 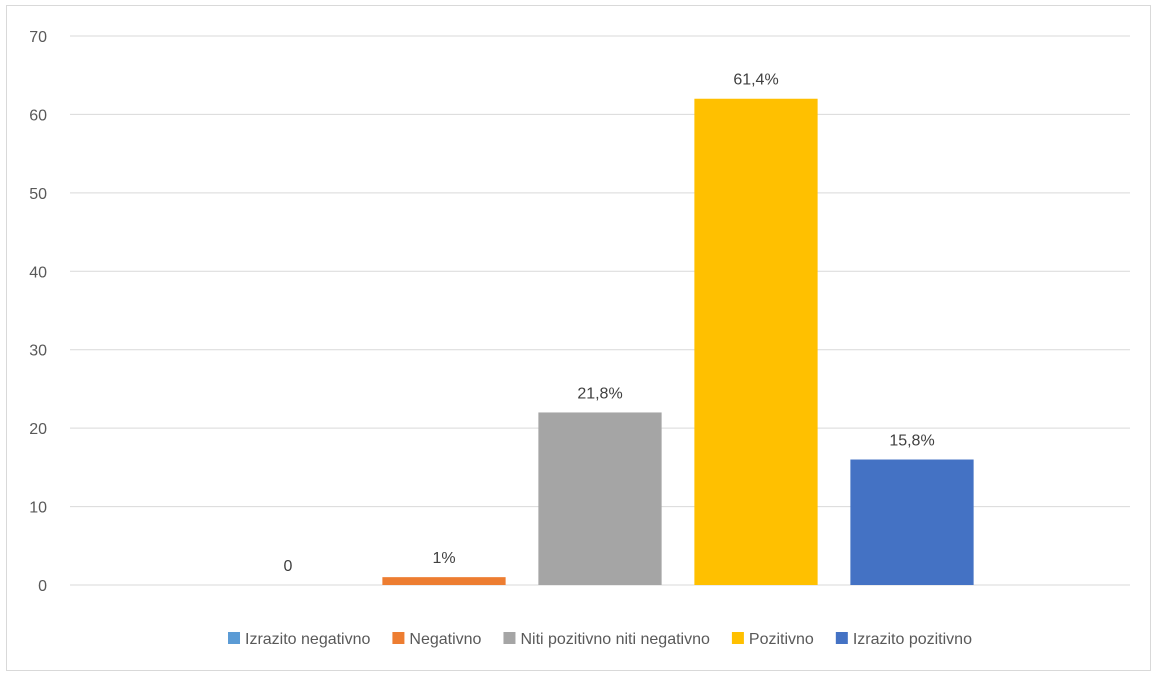 What do you see at coordinates (38, 312) in the screenshot?
I see `y-axis: 0 10 20 30 40 50 60 70` at bounding box center [38, 312].